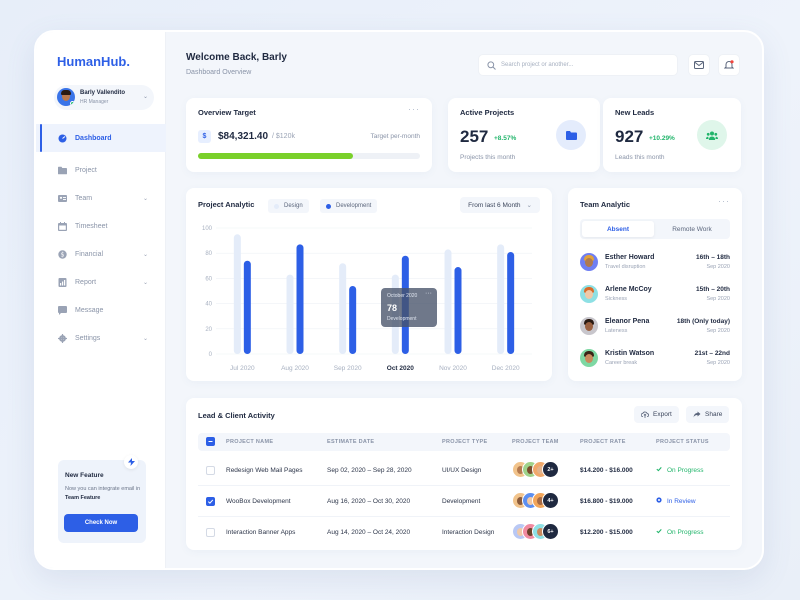  Describe the element at coordinates (699, 65) in the screenshot. I see `mail-button` at that location.